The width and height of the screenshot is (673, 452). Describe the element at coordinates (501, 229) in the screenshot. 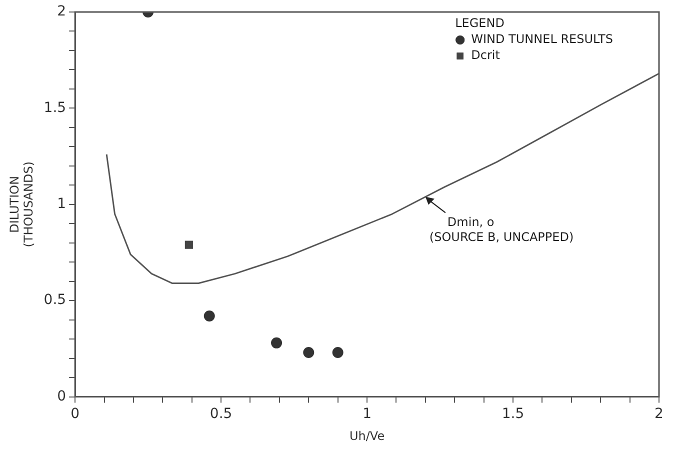

I see `annotation: Dmin, o (SOURCE B, UNCAPPED)` at that location.